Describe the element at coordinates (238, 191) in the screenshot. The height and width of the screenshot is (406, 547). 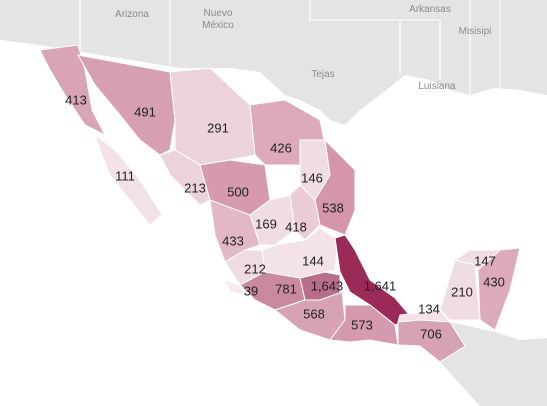
I see `region-label: 500` at that location.